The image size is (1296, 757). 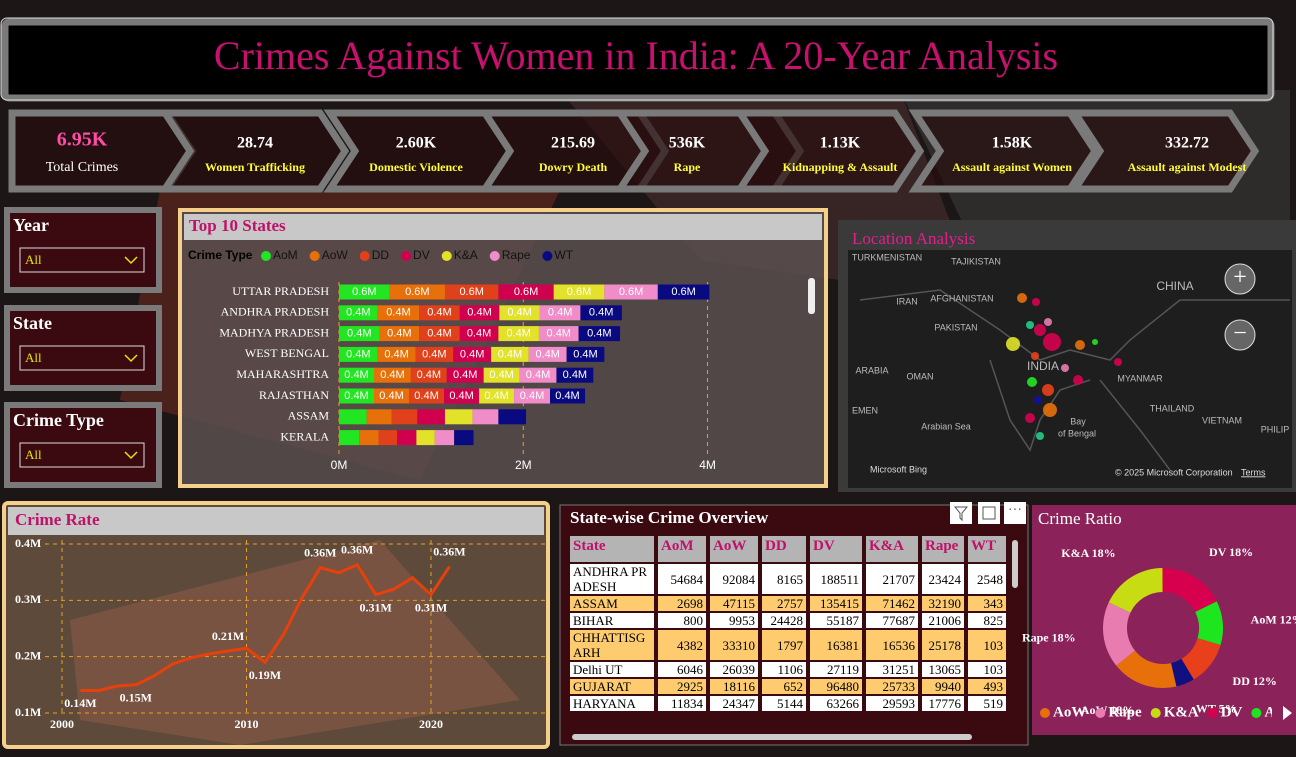 I want to click on map-label: OMAN, so click(x=920, y=376).